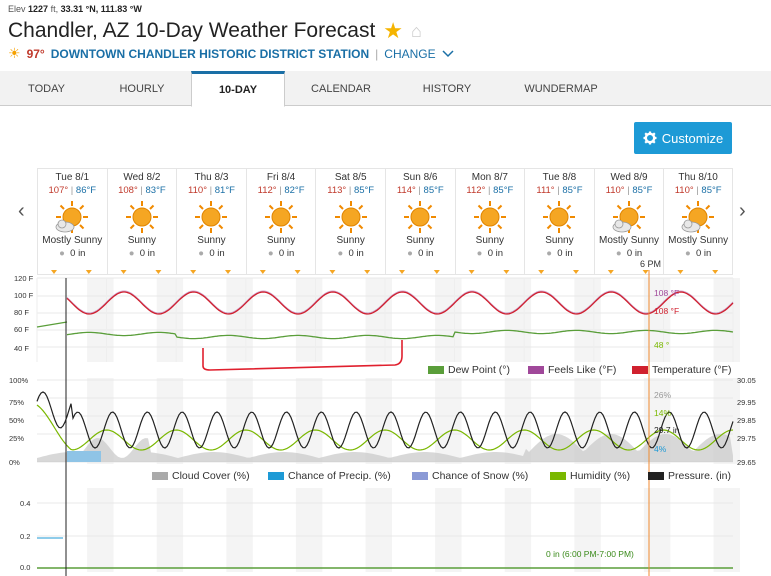  Describe the element at coordinates (280, 221) in the screenshot. I see `forecast-day-3: Fri 8/4 112° | 82°F Sunny ● 0 in` at that location.